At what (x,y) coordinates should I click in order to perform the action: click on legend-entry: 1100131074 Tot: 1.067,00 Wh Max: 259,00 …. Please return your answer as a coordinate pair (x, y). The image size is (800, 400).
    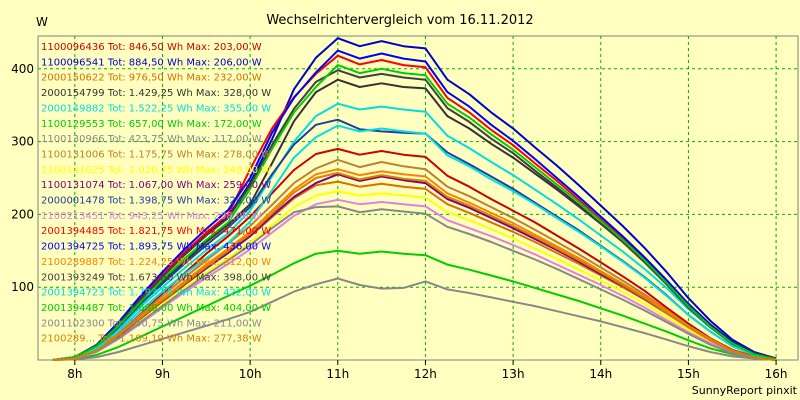
    Looking at the image, I should click on (156, 185).